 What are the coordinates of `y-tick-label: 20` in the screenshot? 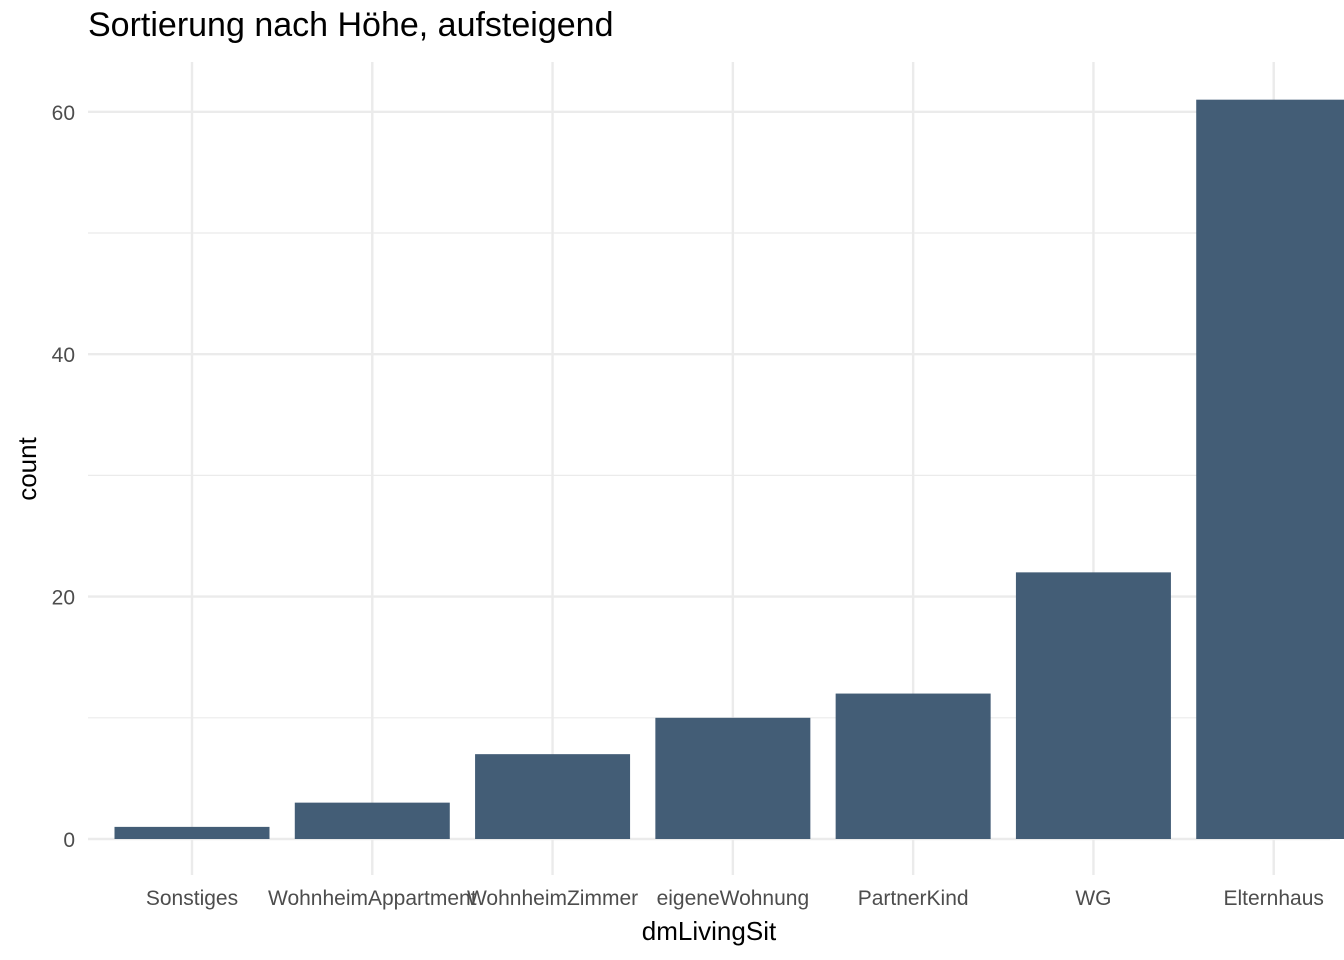 It's located at (63, 598).